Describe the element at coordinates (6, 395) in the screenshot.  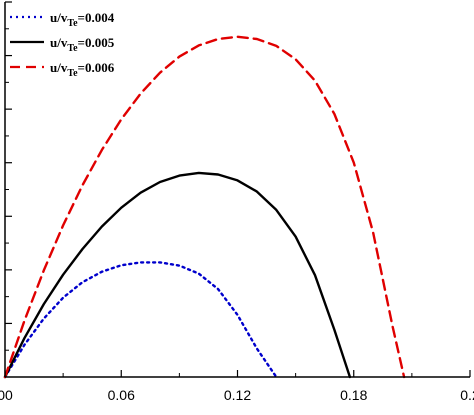
I see `x-tick-label-1: 00` at that location.